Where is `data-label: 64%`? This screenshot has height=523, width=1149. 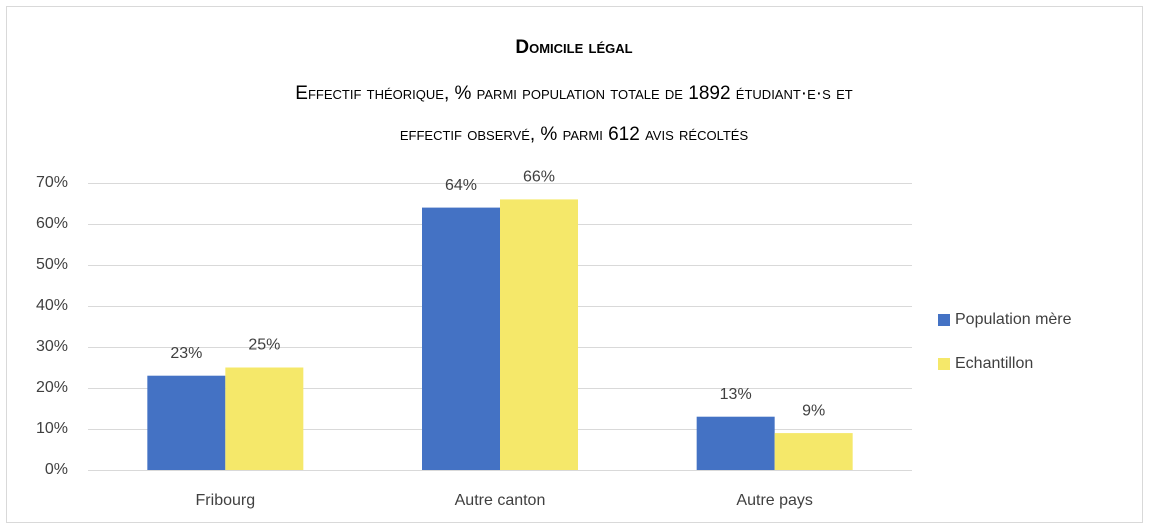 data-label: 64% is located at coordinates (461, 185).